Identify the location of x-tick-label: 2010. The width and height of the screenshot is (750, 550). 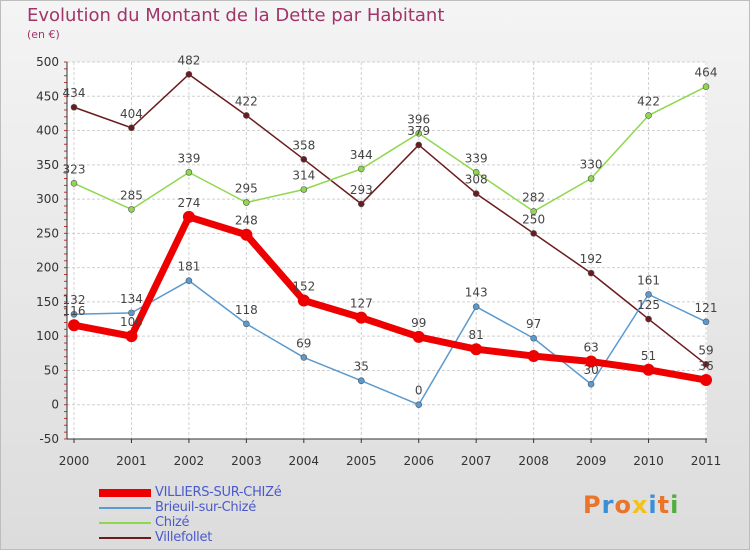
(648, 461).